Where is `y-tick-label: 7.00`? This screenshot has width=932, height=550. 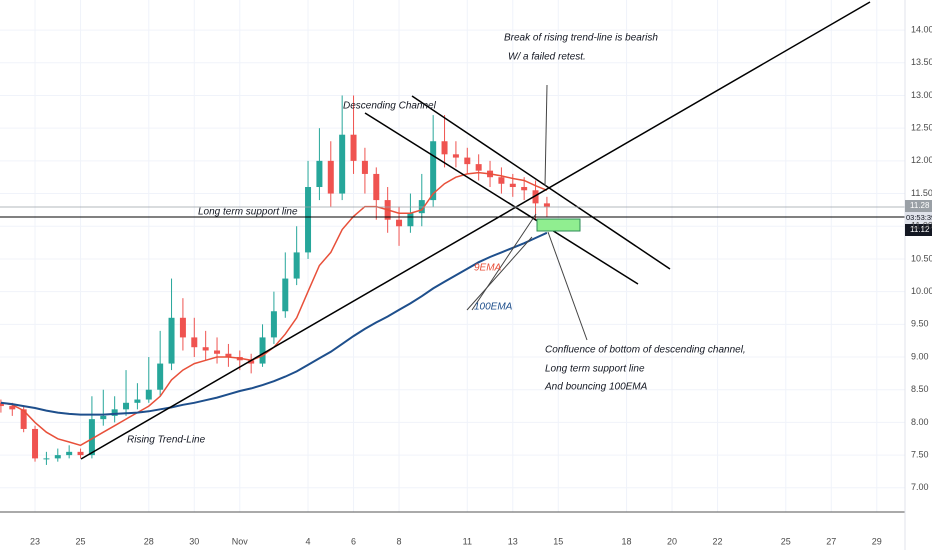 y-tick-label: 7.00 is located at coordinates (920, 487).